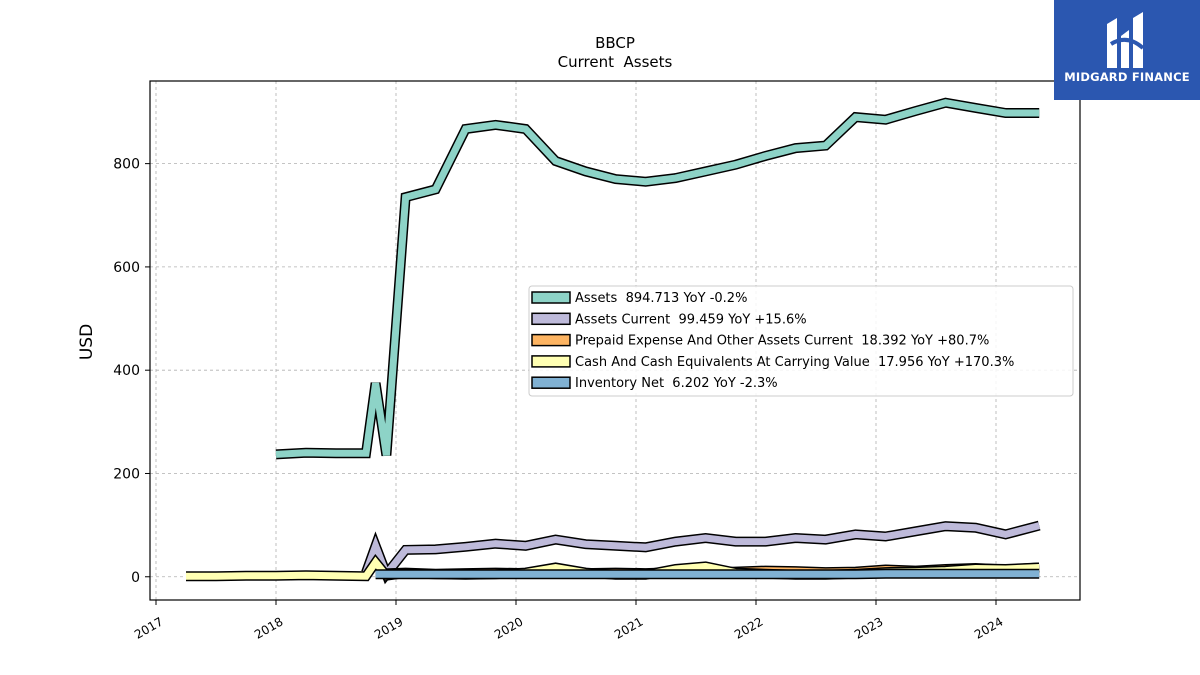 The height and width of the screenshot is (675, 1200). What do you see at coordinates (569, 621) in the screenshot?
I see `x-axis: 2017 2018 2019 2020 2021 2022 2023 2024` at bounding box center [569, 621].